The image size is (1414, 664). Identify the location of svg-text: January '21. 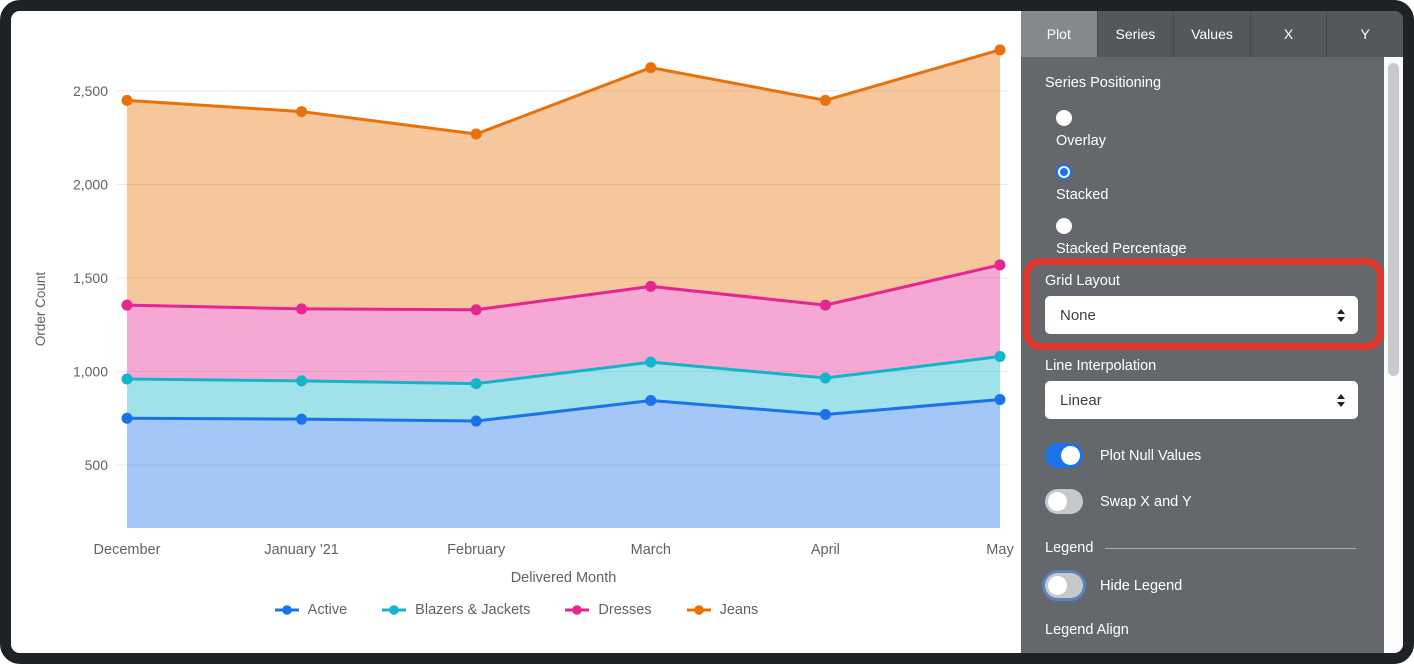
(301, 550).